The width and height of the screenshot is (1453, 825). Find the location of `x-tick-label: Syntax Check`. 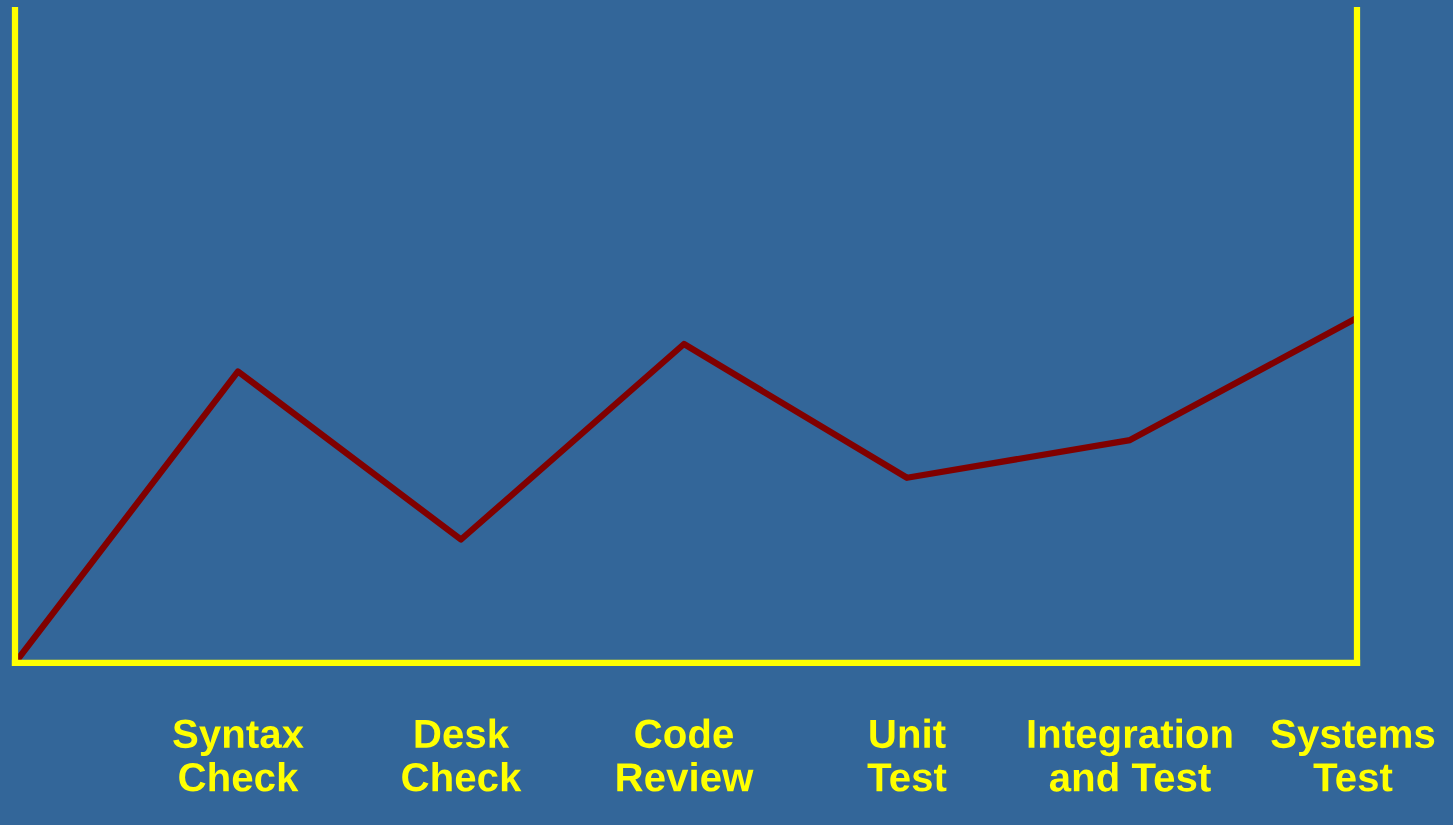

x-tick-label: Syntax Check is located at coordinates (238, 755).